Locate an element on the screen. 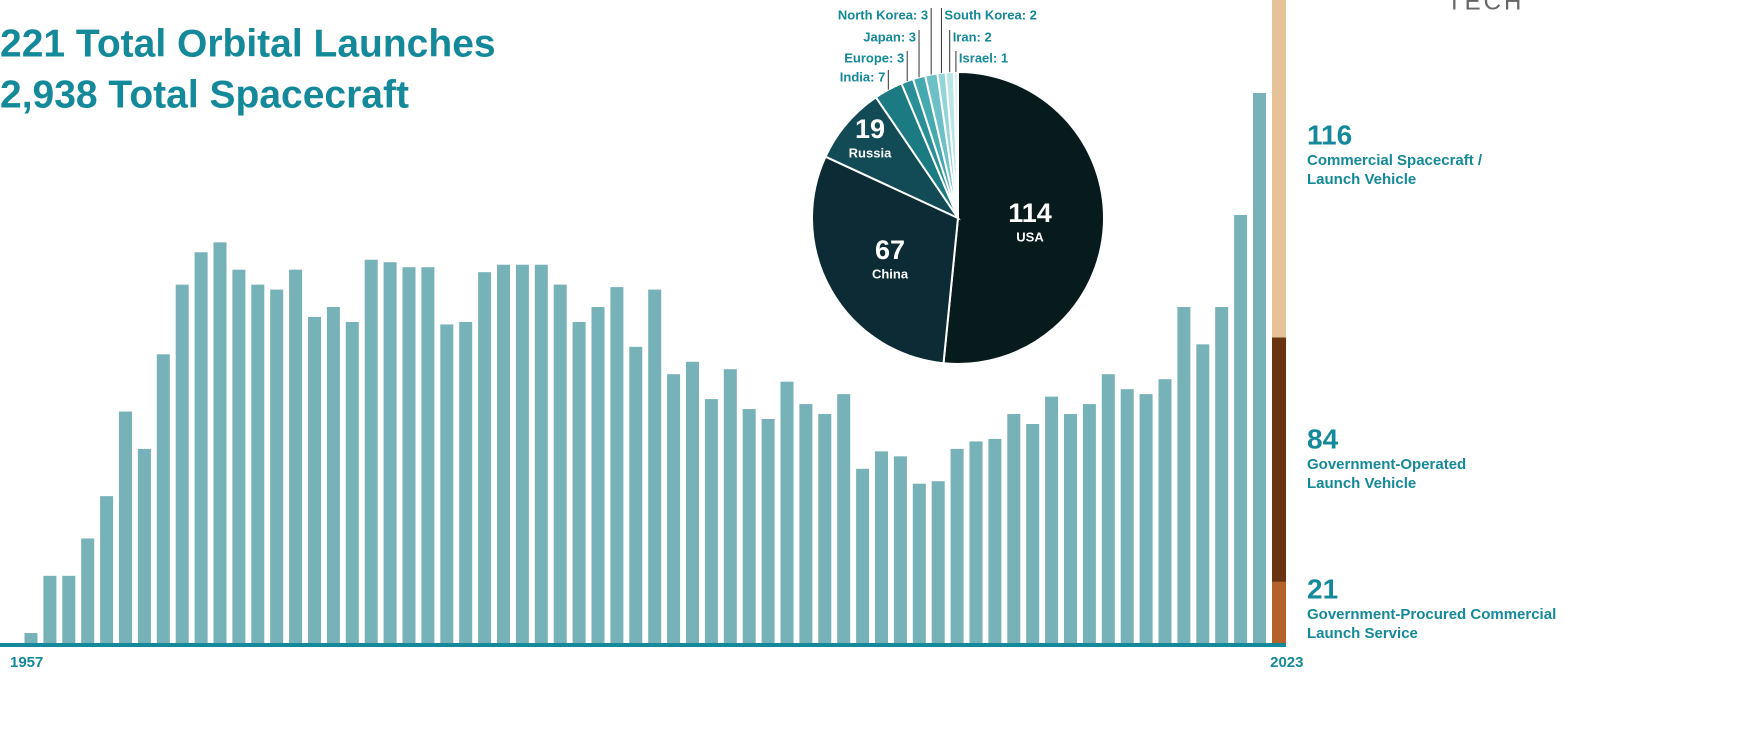 The width and height of the screenshot is (1740, 743). slice-label: Iran: 2 is located at coordinates (972, 36).